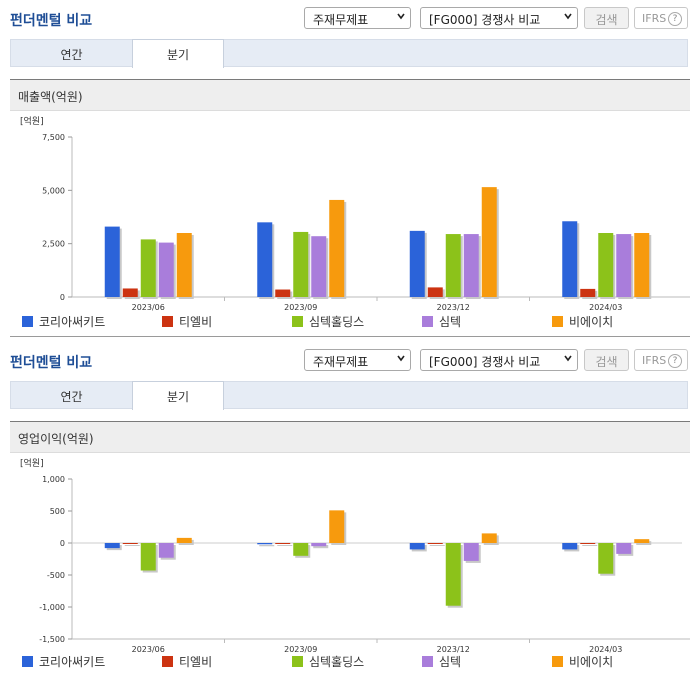  What do you see at coordinates (32, 463) in the screenshot?
I see `unit-label: [억원]` at bounding box center [32, 463].